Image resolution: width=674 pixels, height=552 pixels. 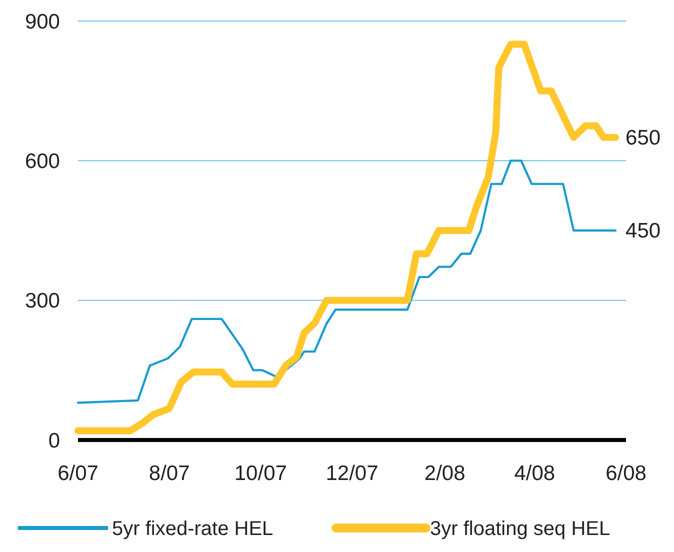 What do you see at coordinates (42, 22) in the screenshot?
I see `y-tick-label: 900` at bounding box center [42, 22].